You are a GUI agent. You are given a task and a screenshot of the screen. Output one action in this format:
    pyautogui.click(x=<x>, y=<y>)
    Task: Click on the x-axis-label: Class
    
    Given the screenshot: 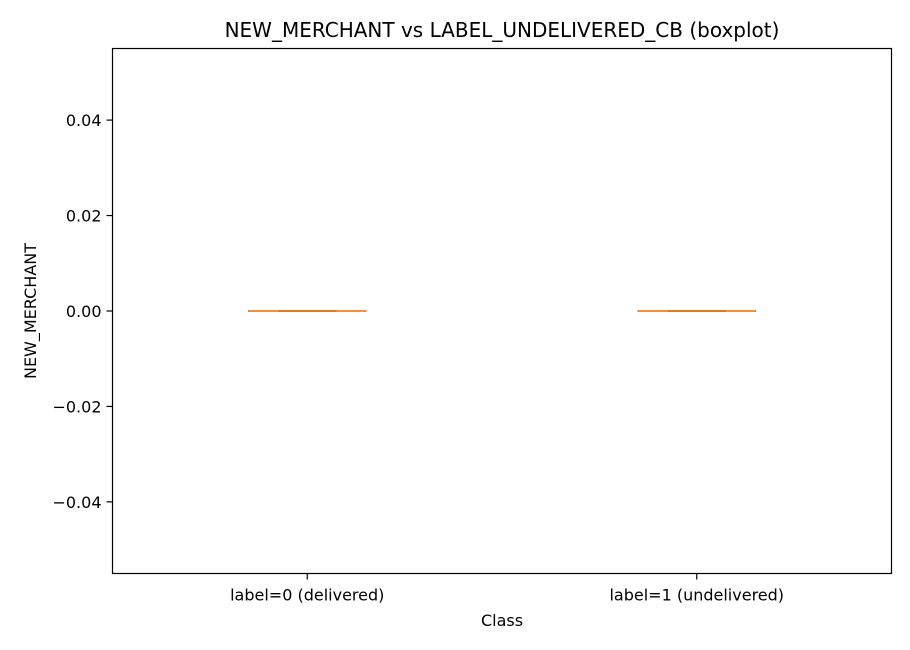 What is the action you would take?
    pyautogui.click(x=502, y=620)
    